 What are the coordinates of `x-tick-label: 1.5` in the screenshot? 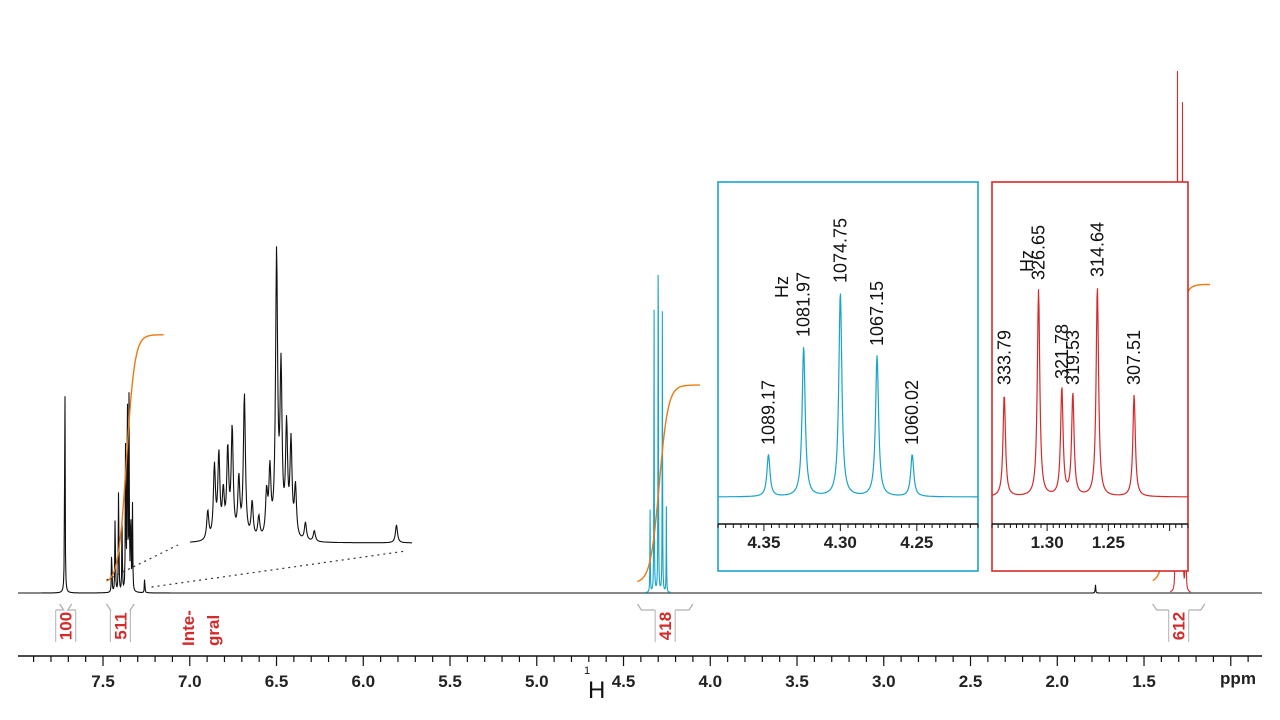 It's located at (1144, 681).